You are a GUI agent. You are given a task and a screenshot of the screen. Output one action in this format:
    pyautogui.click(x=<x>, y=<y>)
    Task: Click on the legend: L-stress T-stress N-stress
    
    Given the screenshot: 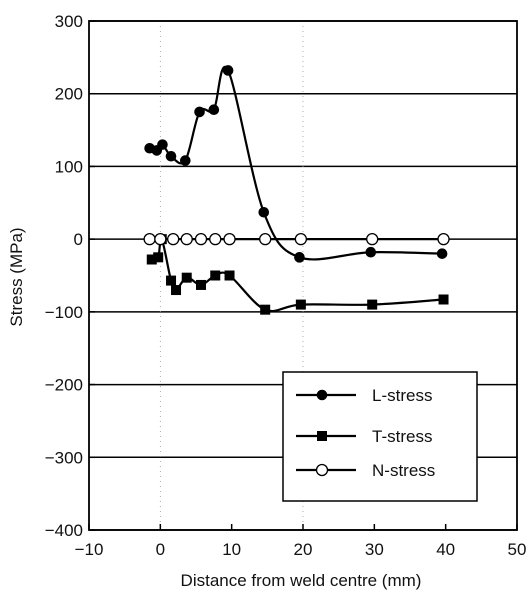 What is the action you would take?
    pyautogui.click(x=380, y=436)
    